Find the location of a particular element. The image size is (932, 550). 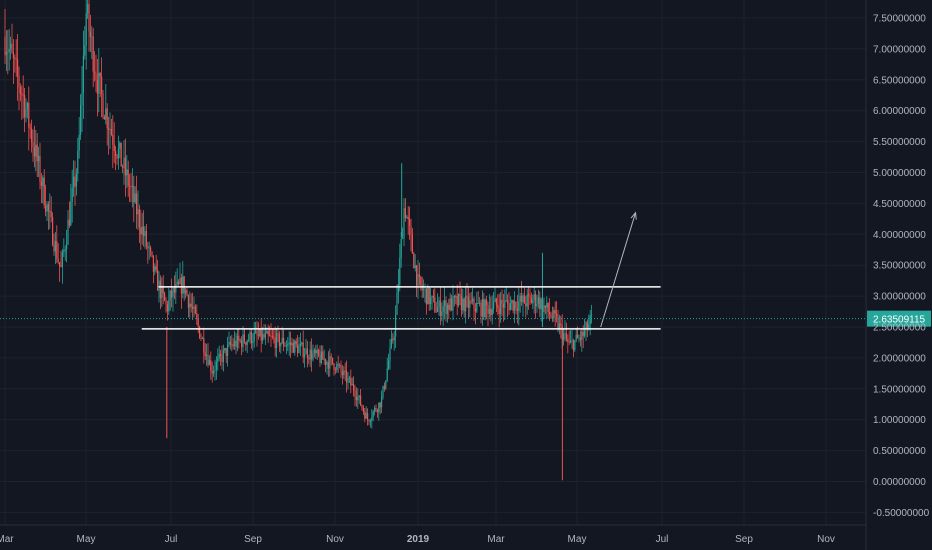

price-tick-label: 7.50000000 is located at coordinates (899, 19).